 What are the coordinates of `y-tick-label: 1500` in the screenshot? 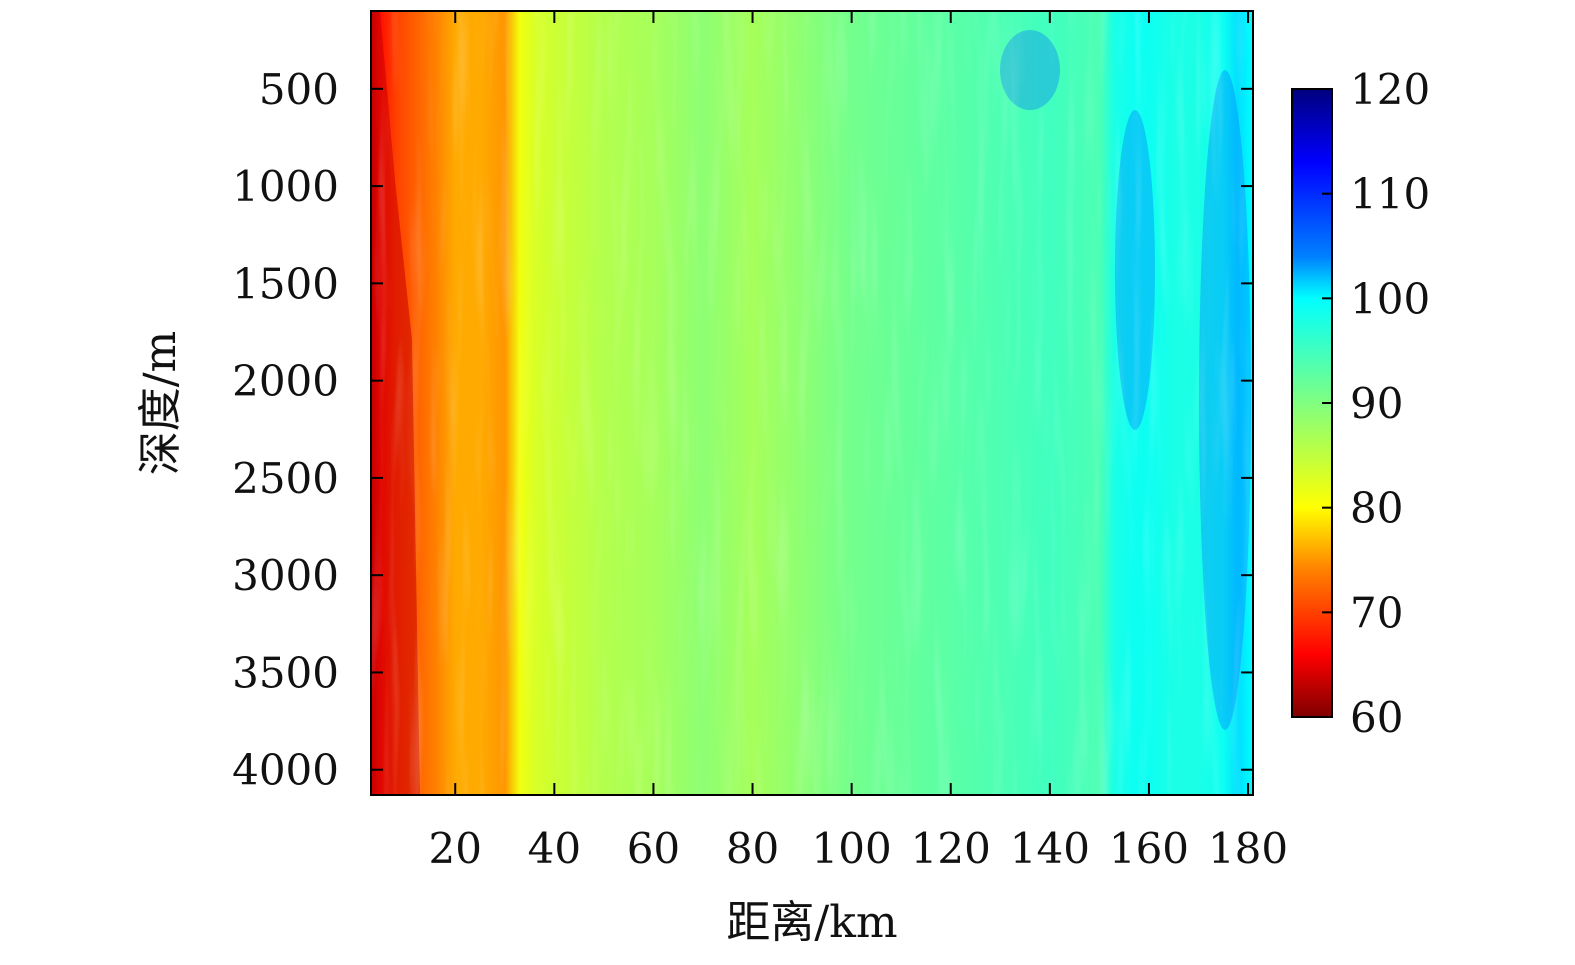 It's located at (285, 283).